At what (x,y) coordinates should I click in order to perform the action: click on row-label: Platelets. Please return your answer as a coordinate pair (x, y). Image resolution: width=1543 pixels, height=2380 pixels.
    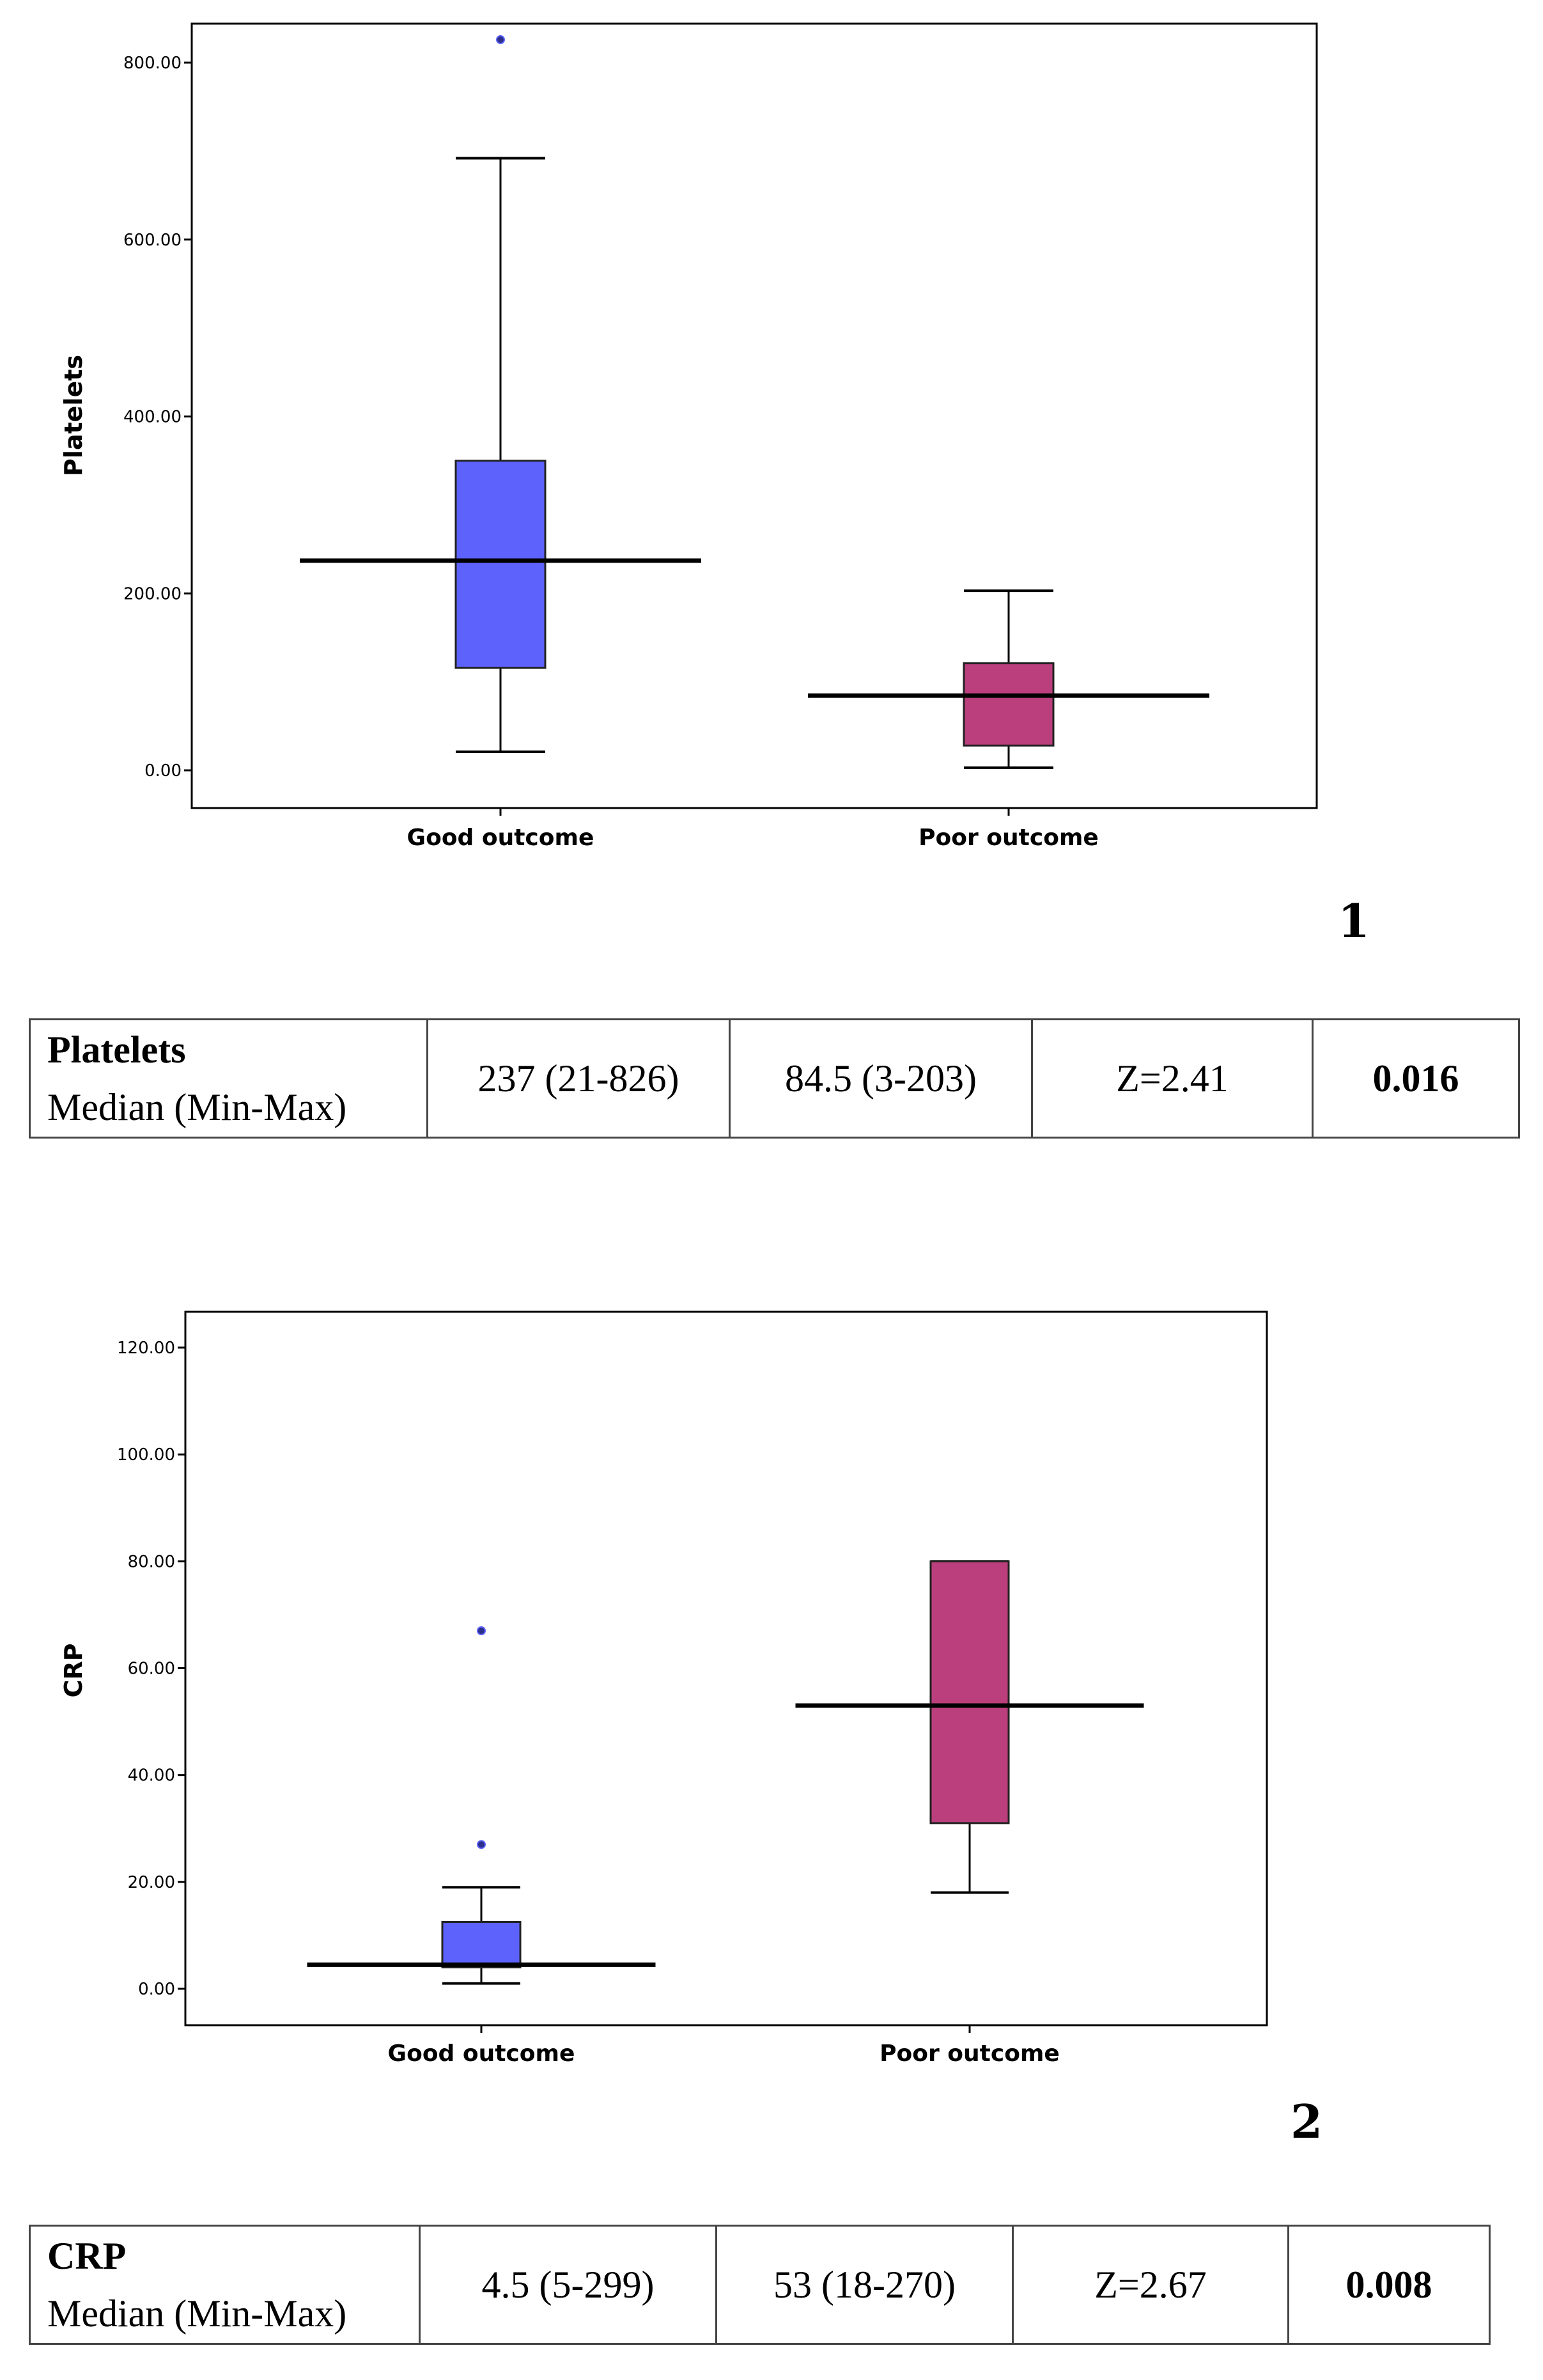
    Looking at the image, I should click on (117, 1050).